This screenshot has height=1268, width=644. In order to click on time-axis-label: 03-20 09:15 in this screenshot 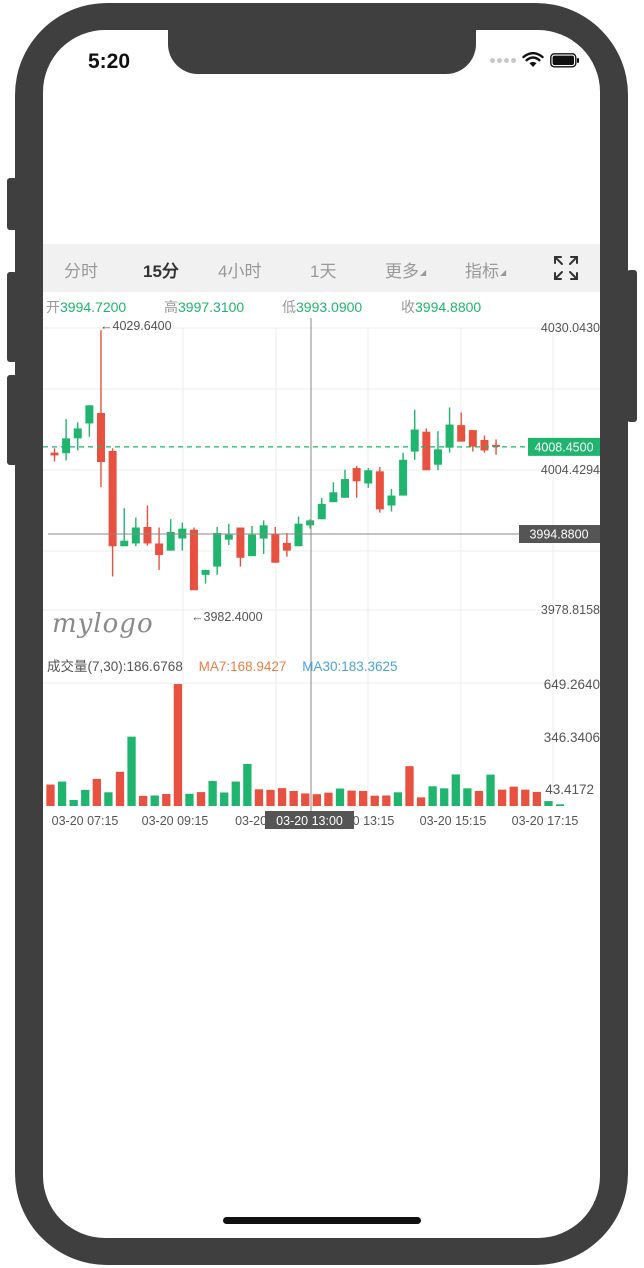, I will do `click(175, 821)`.